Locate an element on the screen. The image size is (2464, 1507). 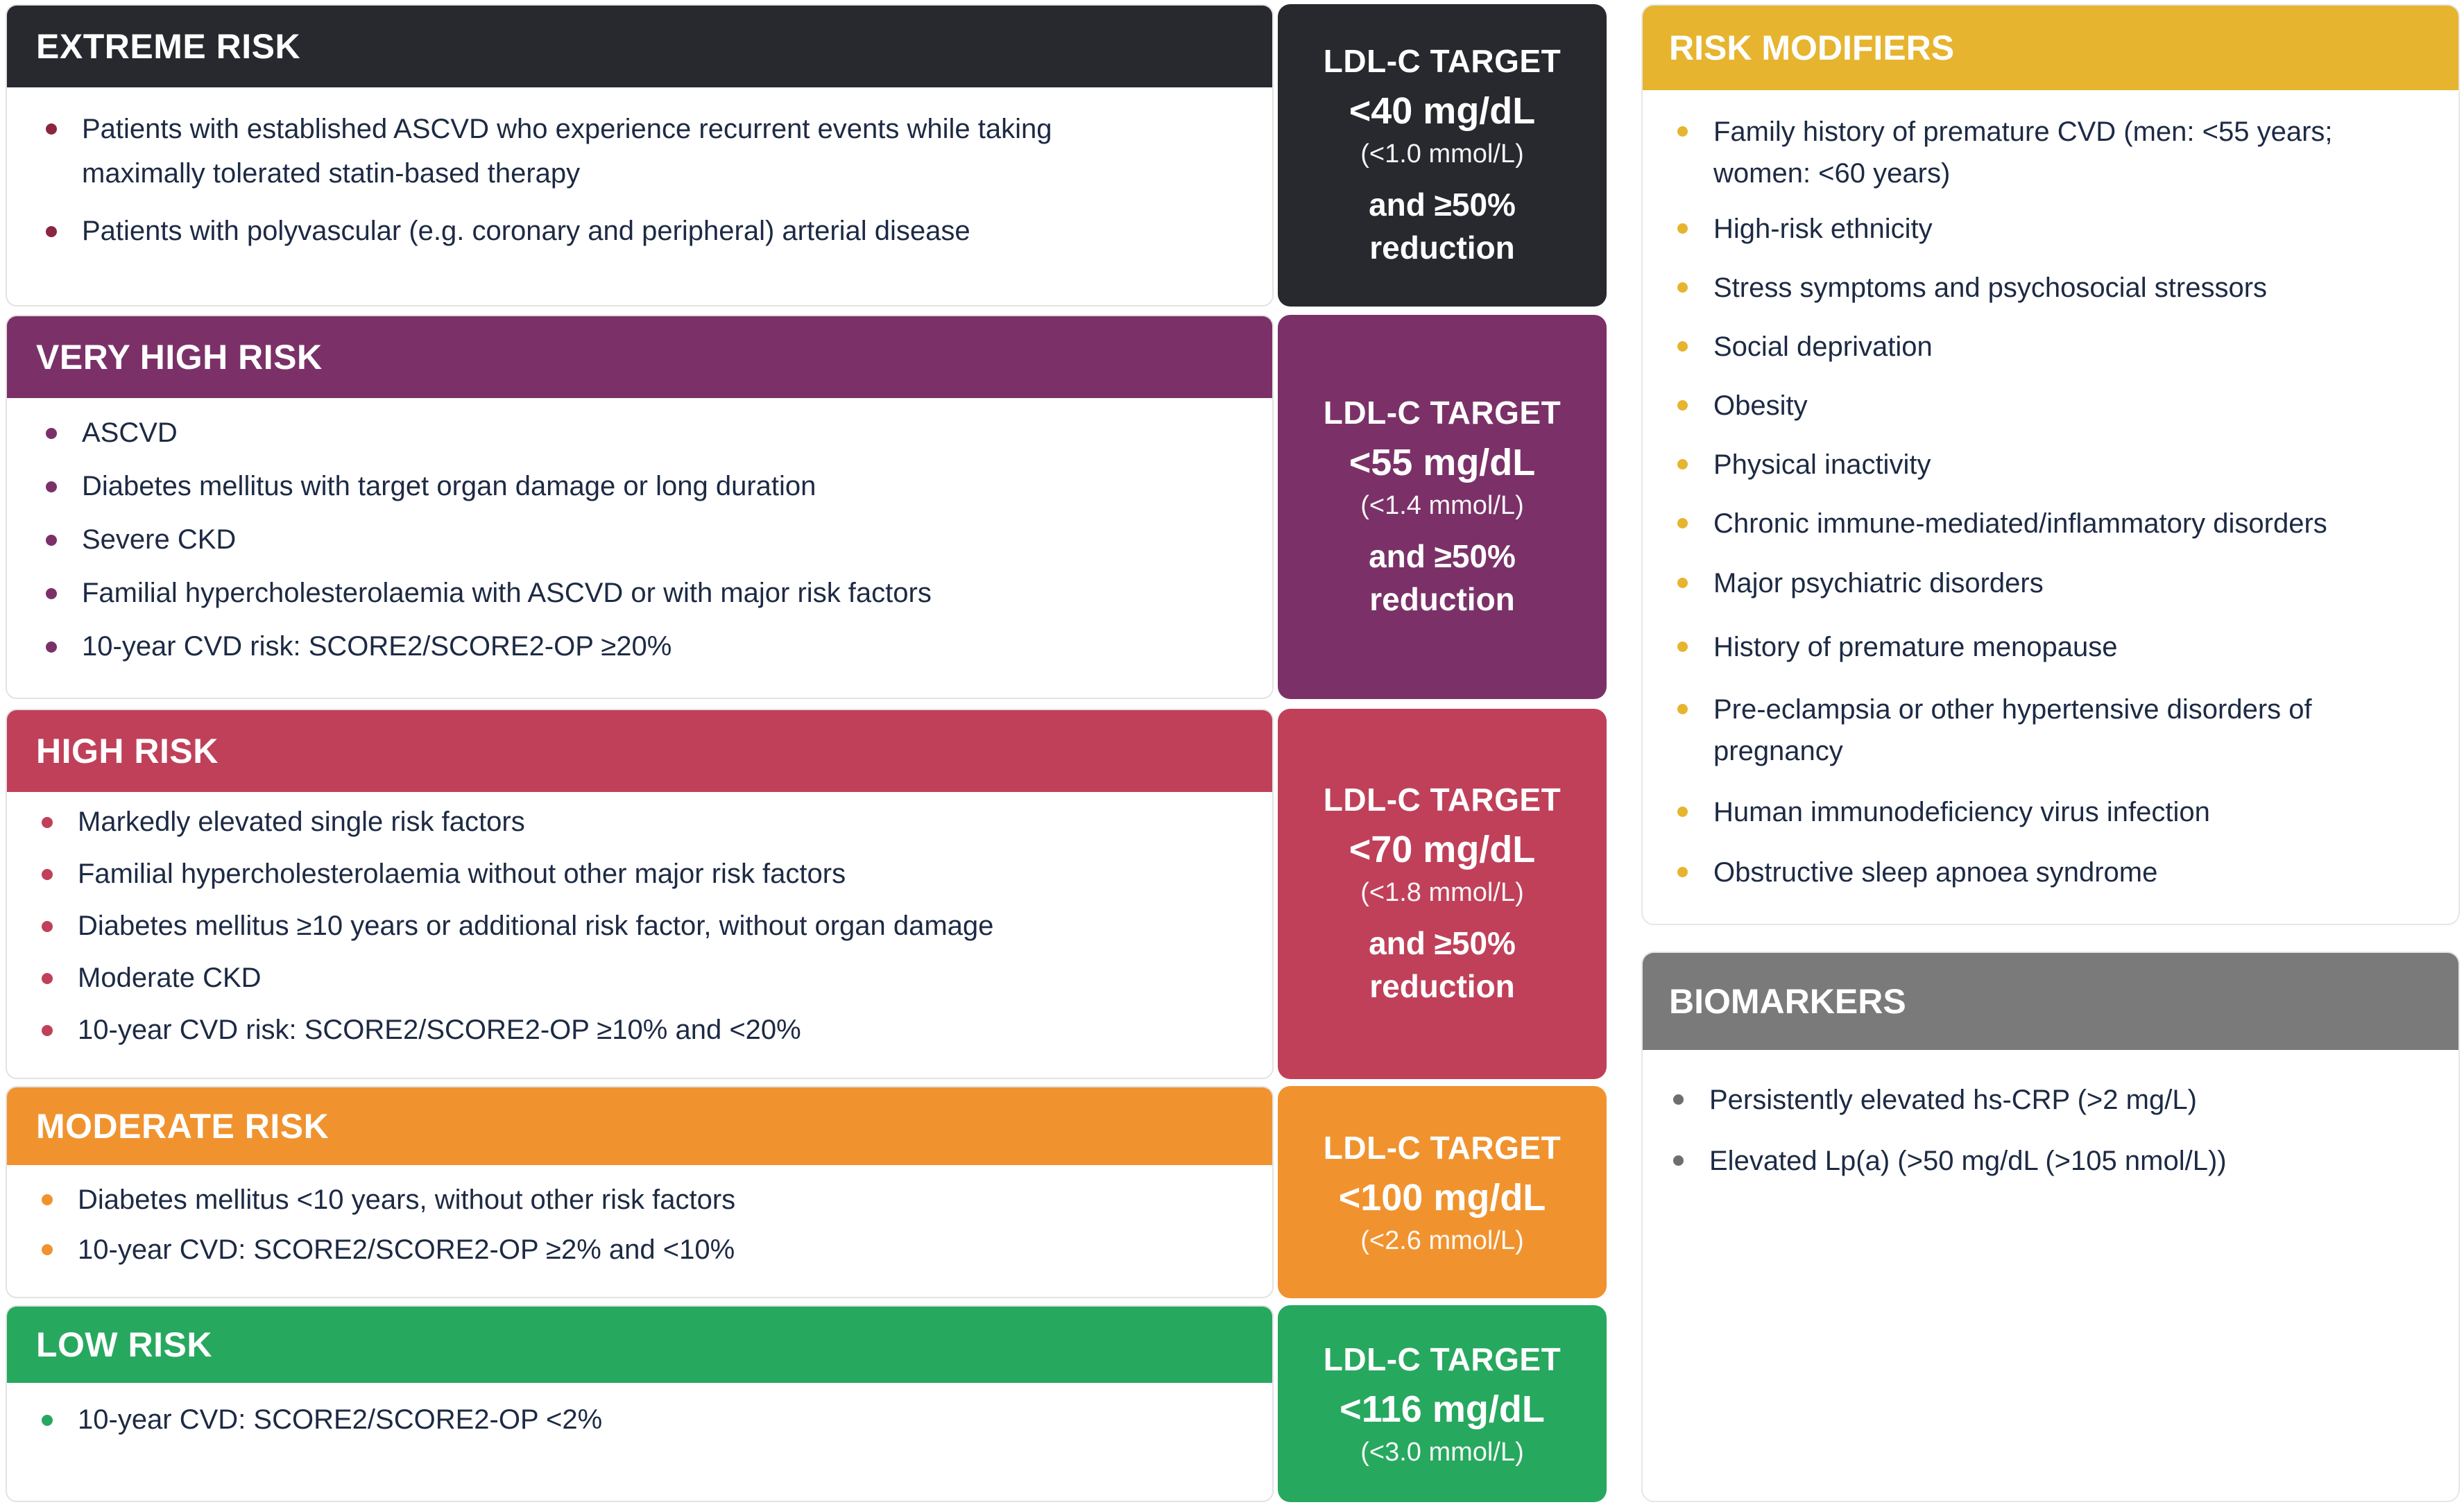
biomarker-text: Persistently elevated hs-CRP (>2 mg/L) is located at coordinates (1953, 1100).